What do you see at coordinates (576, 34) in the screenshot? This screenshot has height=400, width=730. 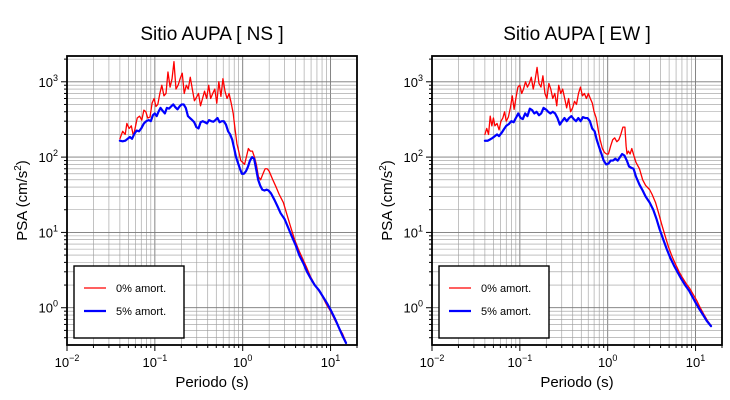 I see `chart-title-ew: Sitio AUPA [ EW ]` at bounding box center [576, 34].